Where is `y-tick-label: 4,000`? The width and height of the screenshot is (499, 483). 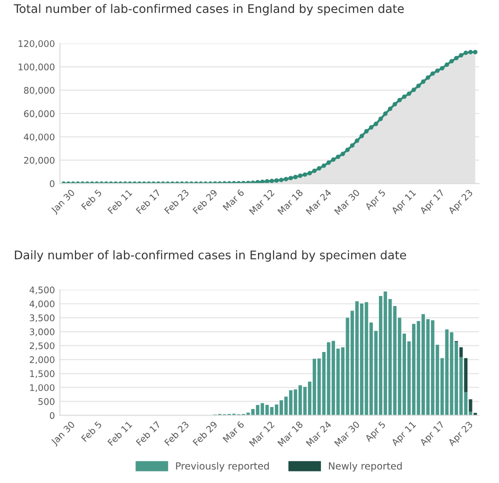 y-tick-label: 4,000 is located at coordinates (42, 304).